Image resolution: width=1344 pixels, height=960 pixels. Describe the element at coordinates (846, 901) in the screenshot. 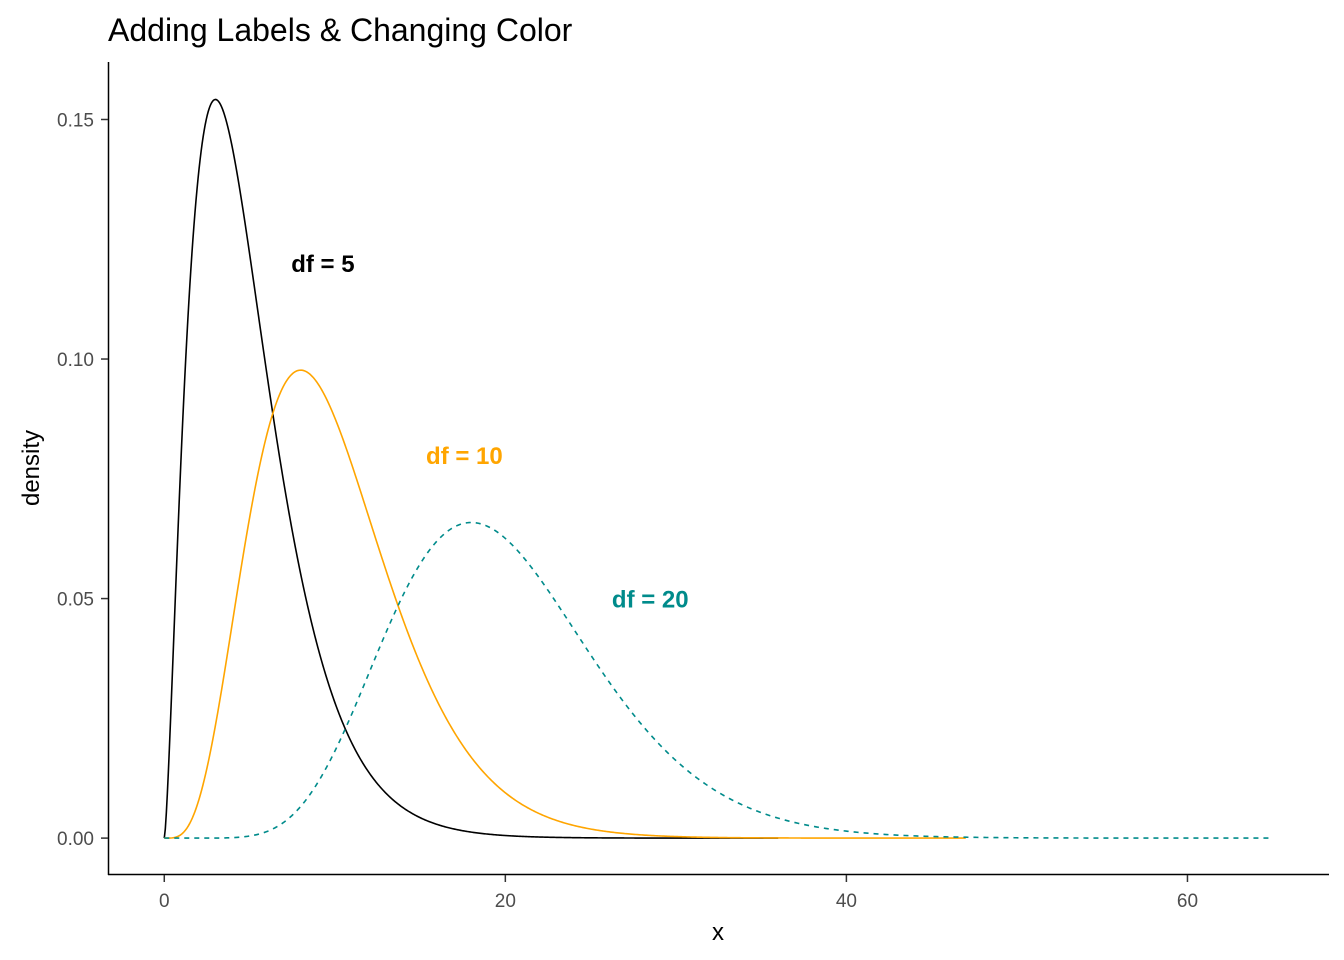

I see `x-tick-label: 40` at that location.